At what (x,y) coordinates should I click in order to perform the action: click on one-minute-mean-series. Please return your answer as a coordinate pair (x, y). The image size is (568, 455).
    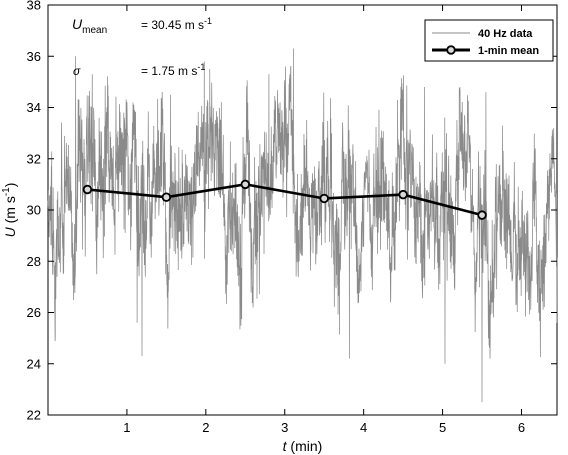
    Looking at the image, I should click on (284, 199).